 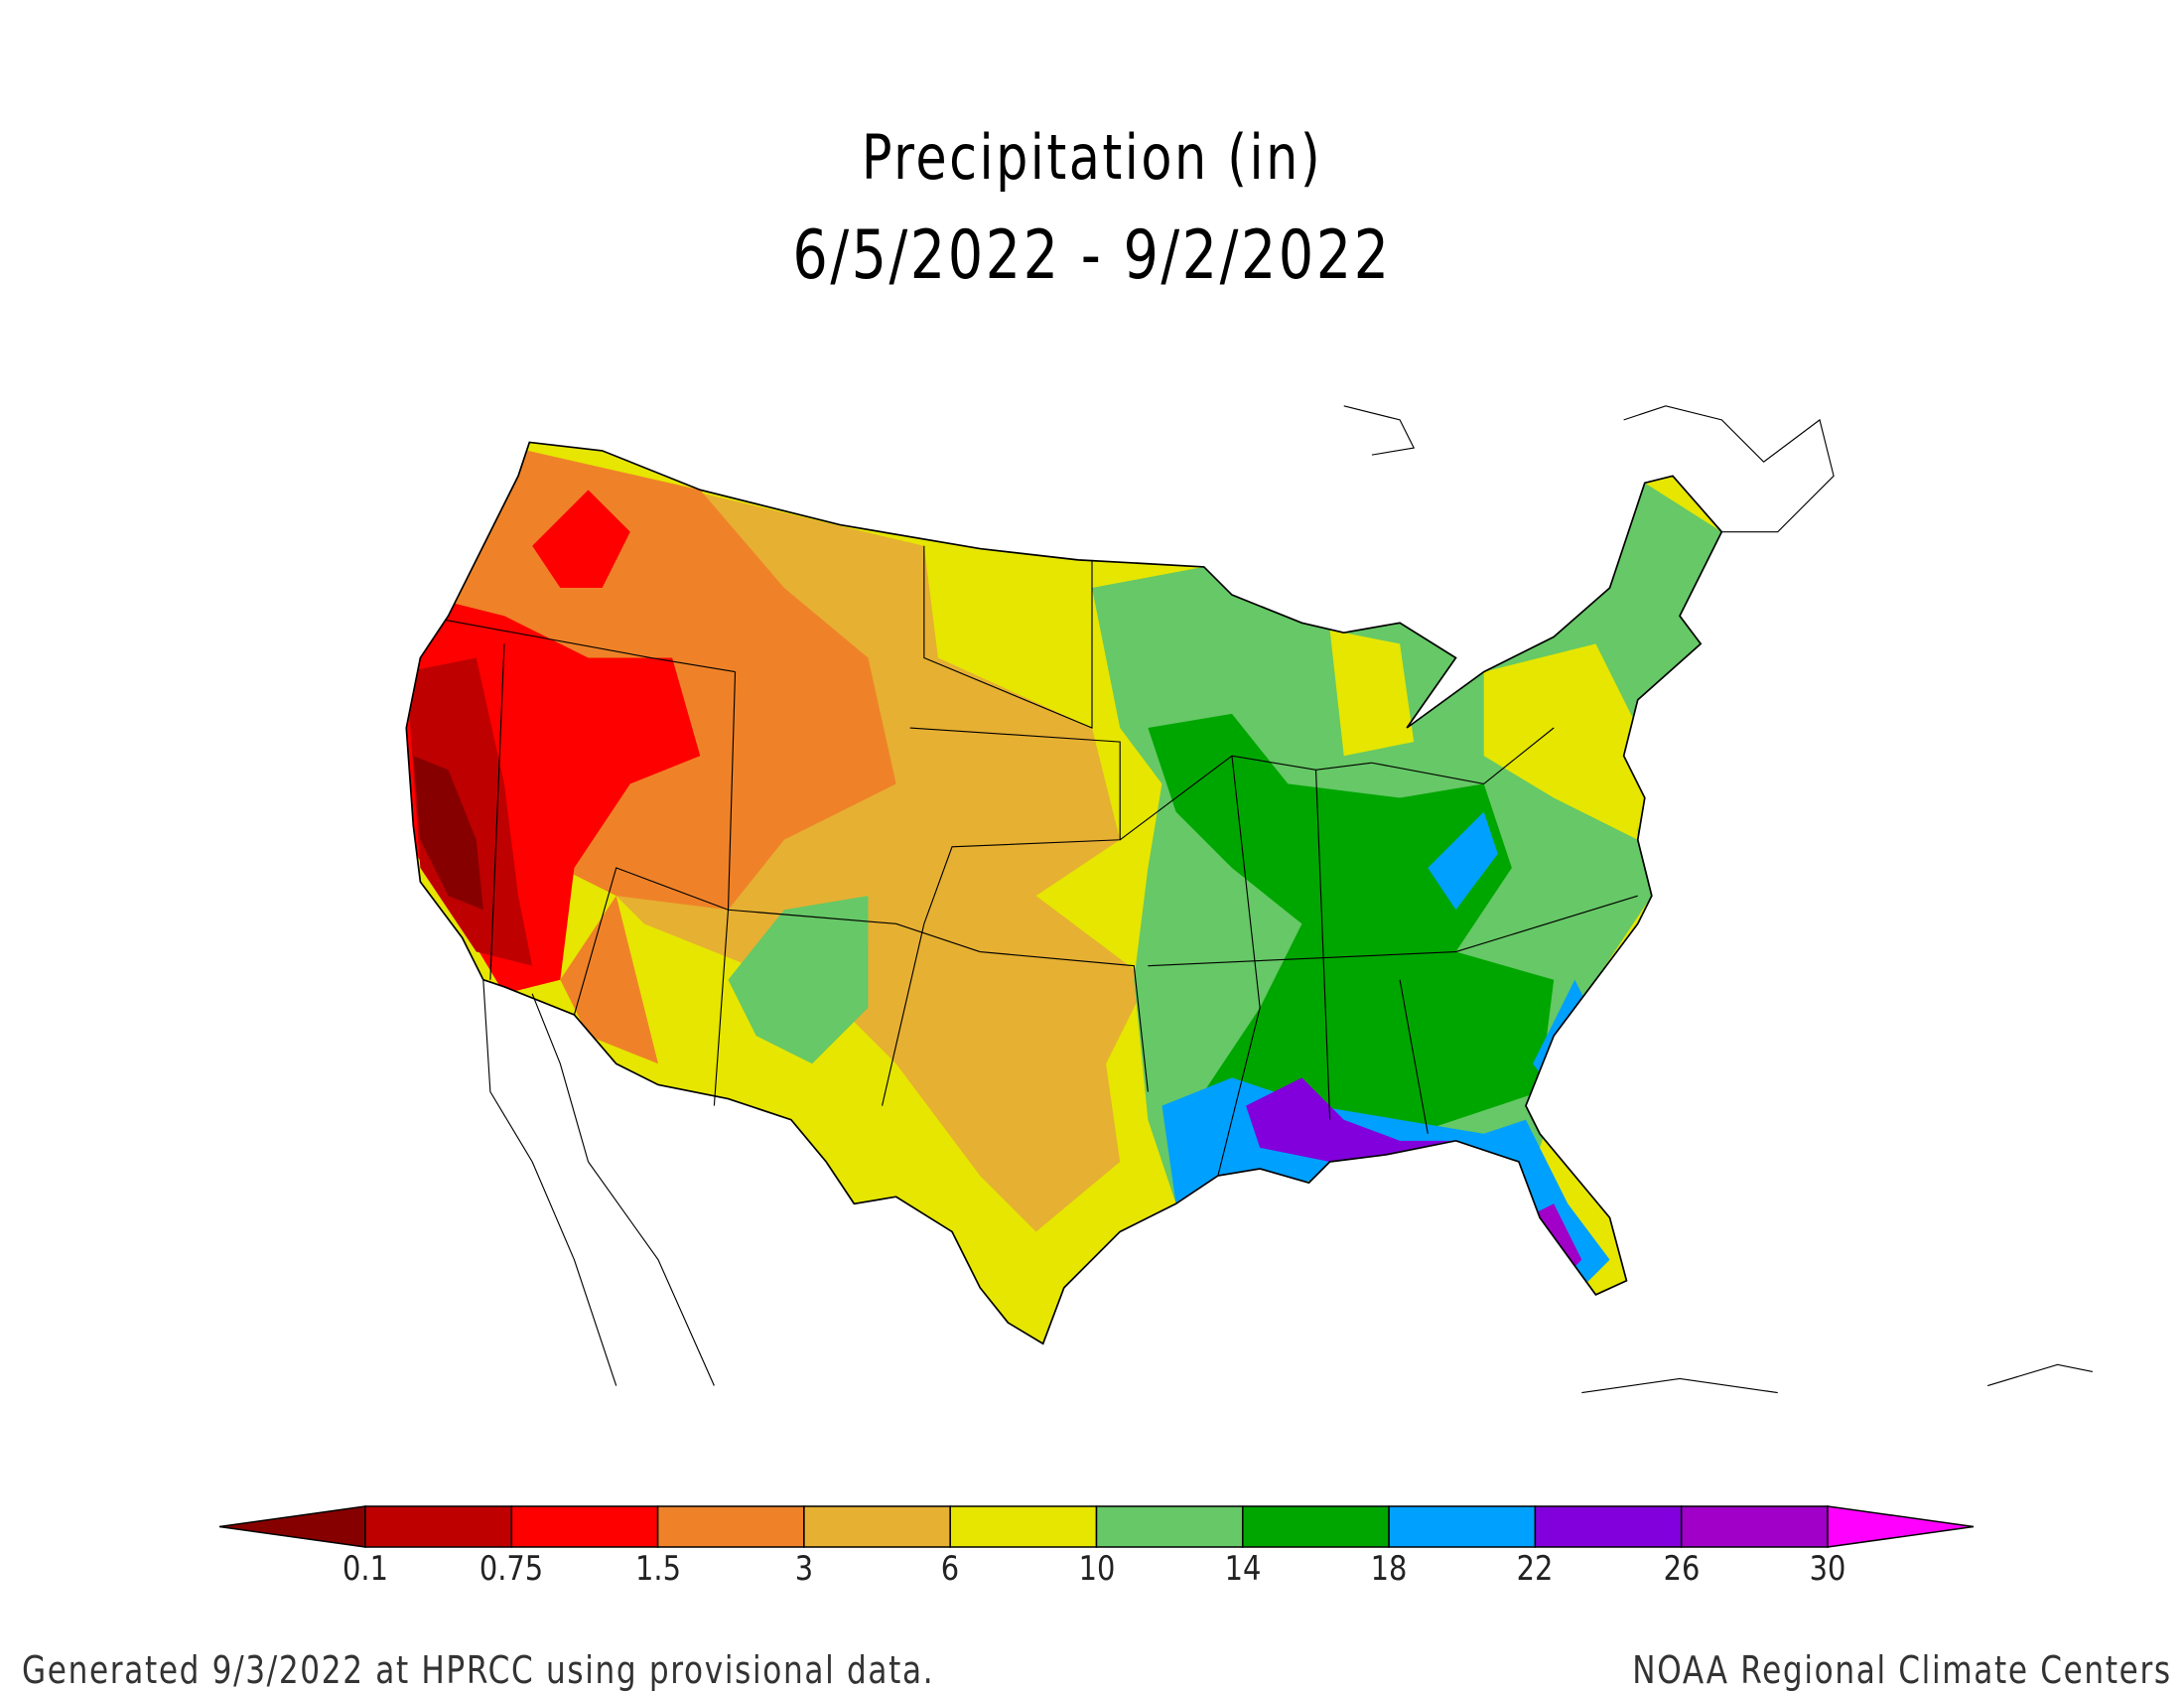 What do you see at coordinates (950, 1569) in the screenshot?
I see `legend-tick-label: 6` at bounding box center [950, 1569].